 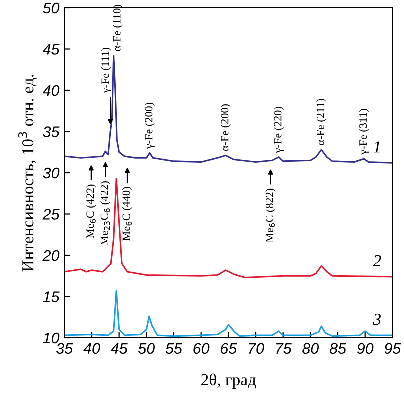 What do you see at coordinates (119, 348) in the screenshot?
I see `x-tick-label: 45` at bounding box center [119, 348].